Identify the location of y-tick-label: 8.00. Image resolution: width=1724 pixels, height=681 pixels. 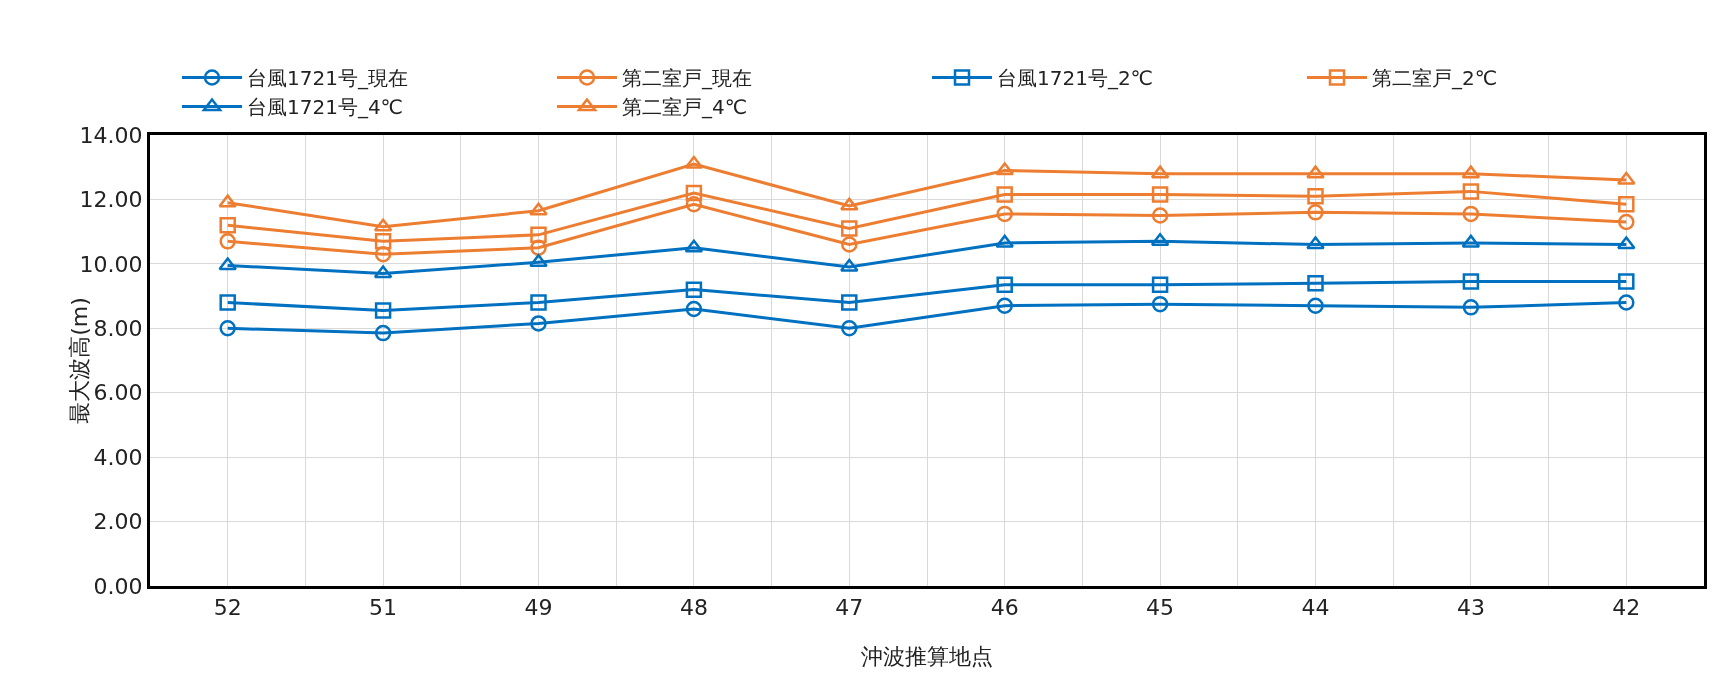
(118, 328).